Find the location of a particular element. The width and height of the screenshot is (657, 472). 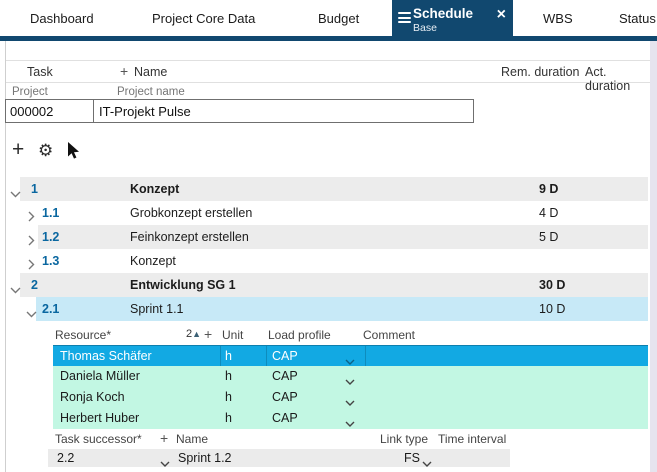

task-row-selected: 2.1 Sprint 1.1 10 D is located at coordinates (325, 309).